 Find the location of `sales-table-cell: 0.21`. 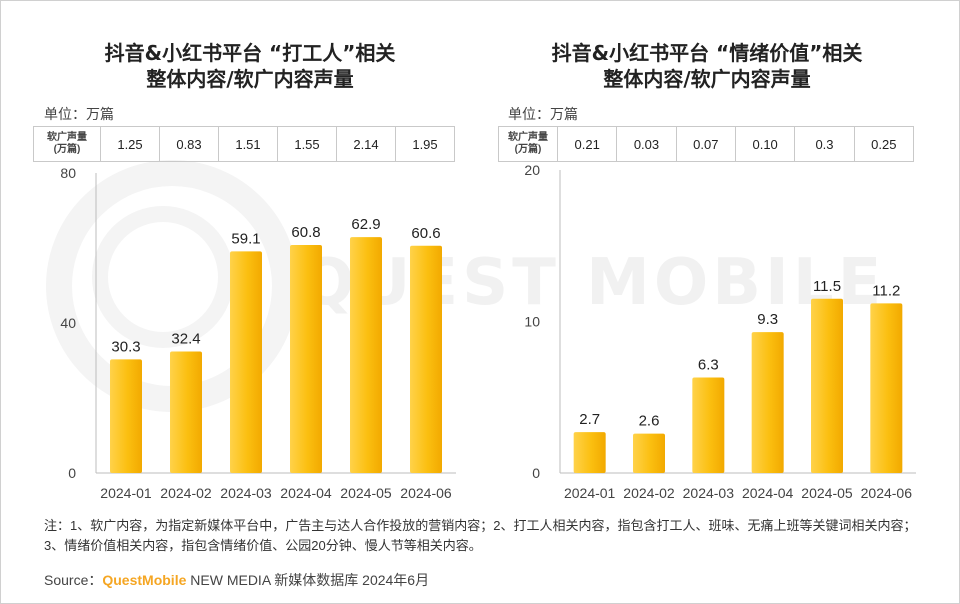

sales-table-cell: 0.21 is located at coordinates (587, 144).